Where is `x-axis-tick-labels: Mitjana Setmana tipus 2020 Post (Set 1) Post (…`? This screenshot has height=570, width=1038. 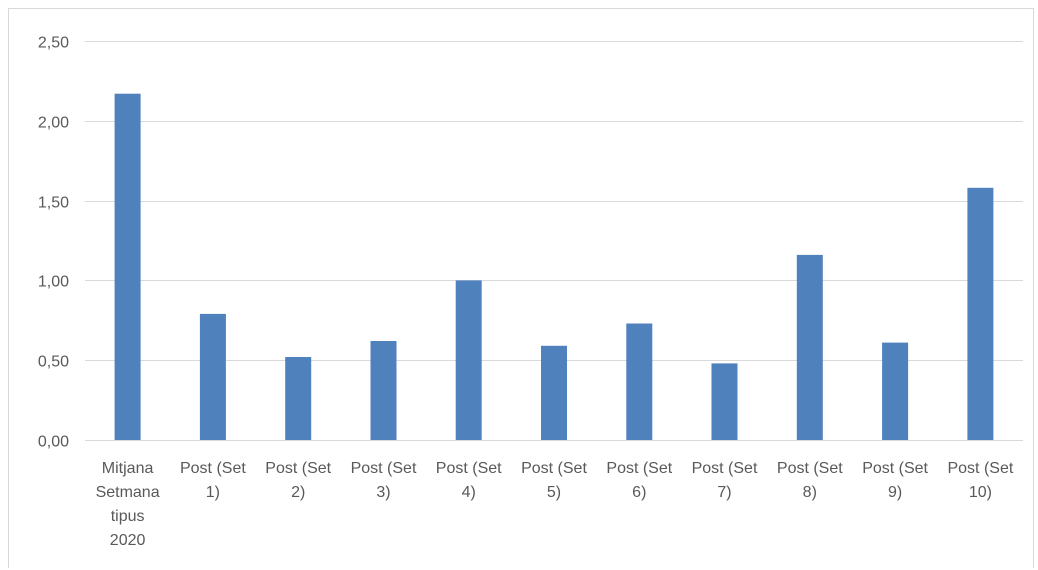 x-axis-tick-labels: Mitjana Setmana tipus 2020 Post (Set 1) Post (… is located at coordinates (555, 504).